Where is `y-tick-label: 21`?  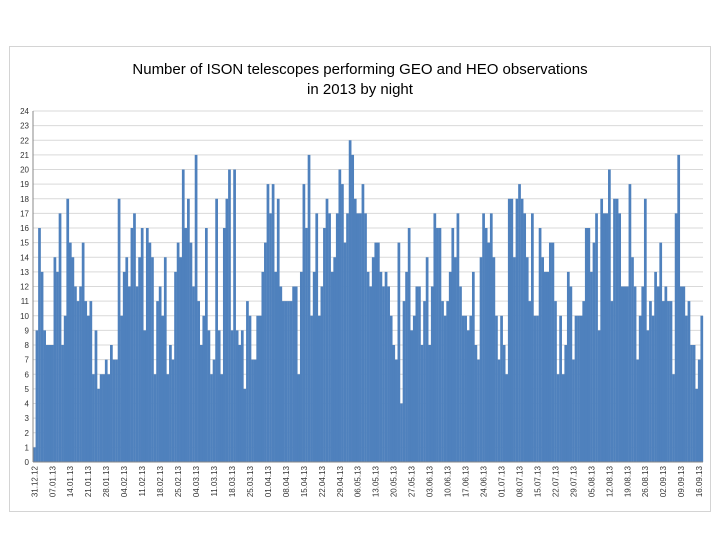
y-tick-label: 21 is located at coordinates (24, 155).